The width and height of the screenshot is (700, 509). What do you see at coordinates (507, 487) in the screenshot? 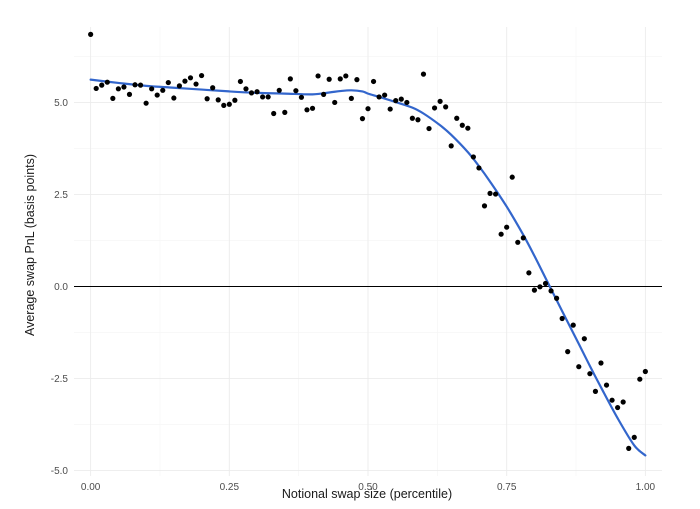
I see `x-tick-label: 0.75` at bounding box center [507, 487].